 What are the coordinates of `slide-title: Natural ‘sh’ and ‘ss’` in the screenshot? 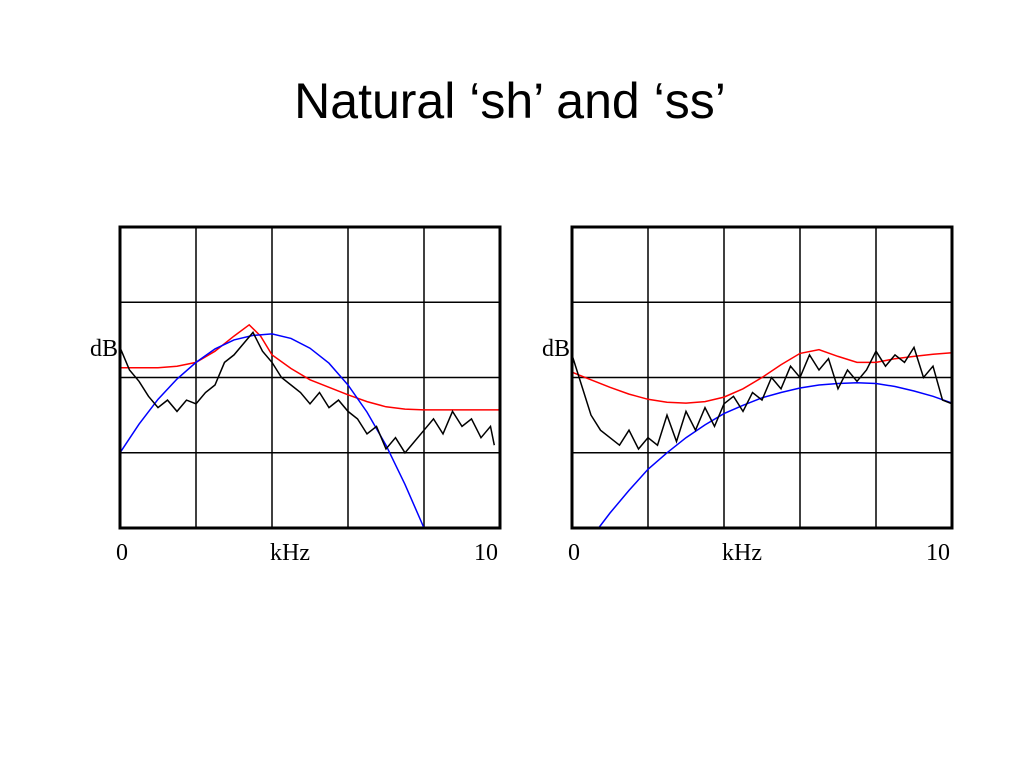 It's located at (510, 101).